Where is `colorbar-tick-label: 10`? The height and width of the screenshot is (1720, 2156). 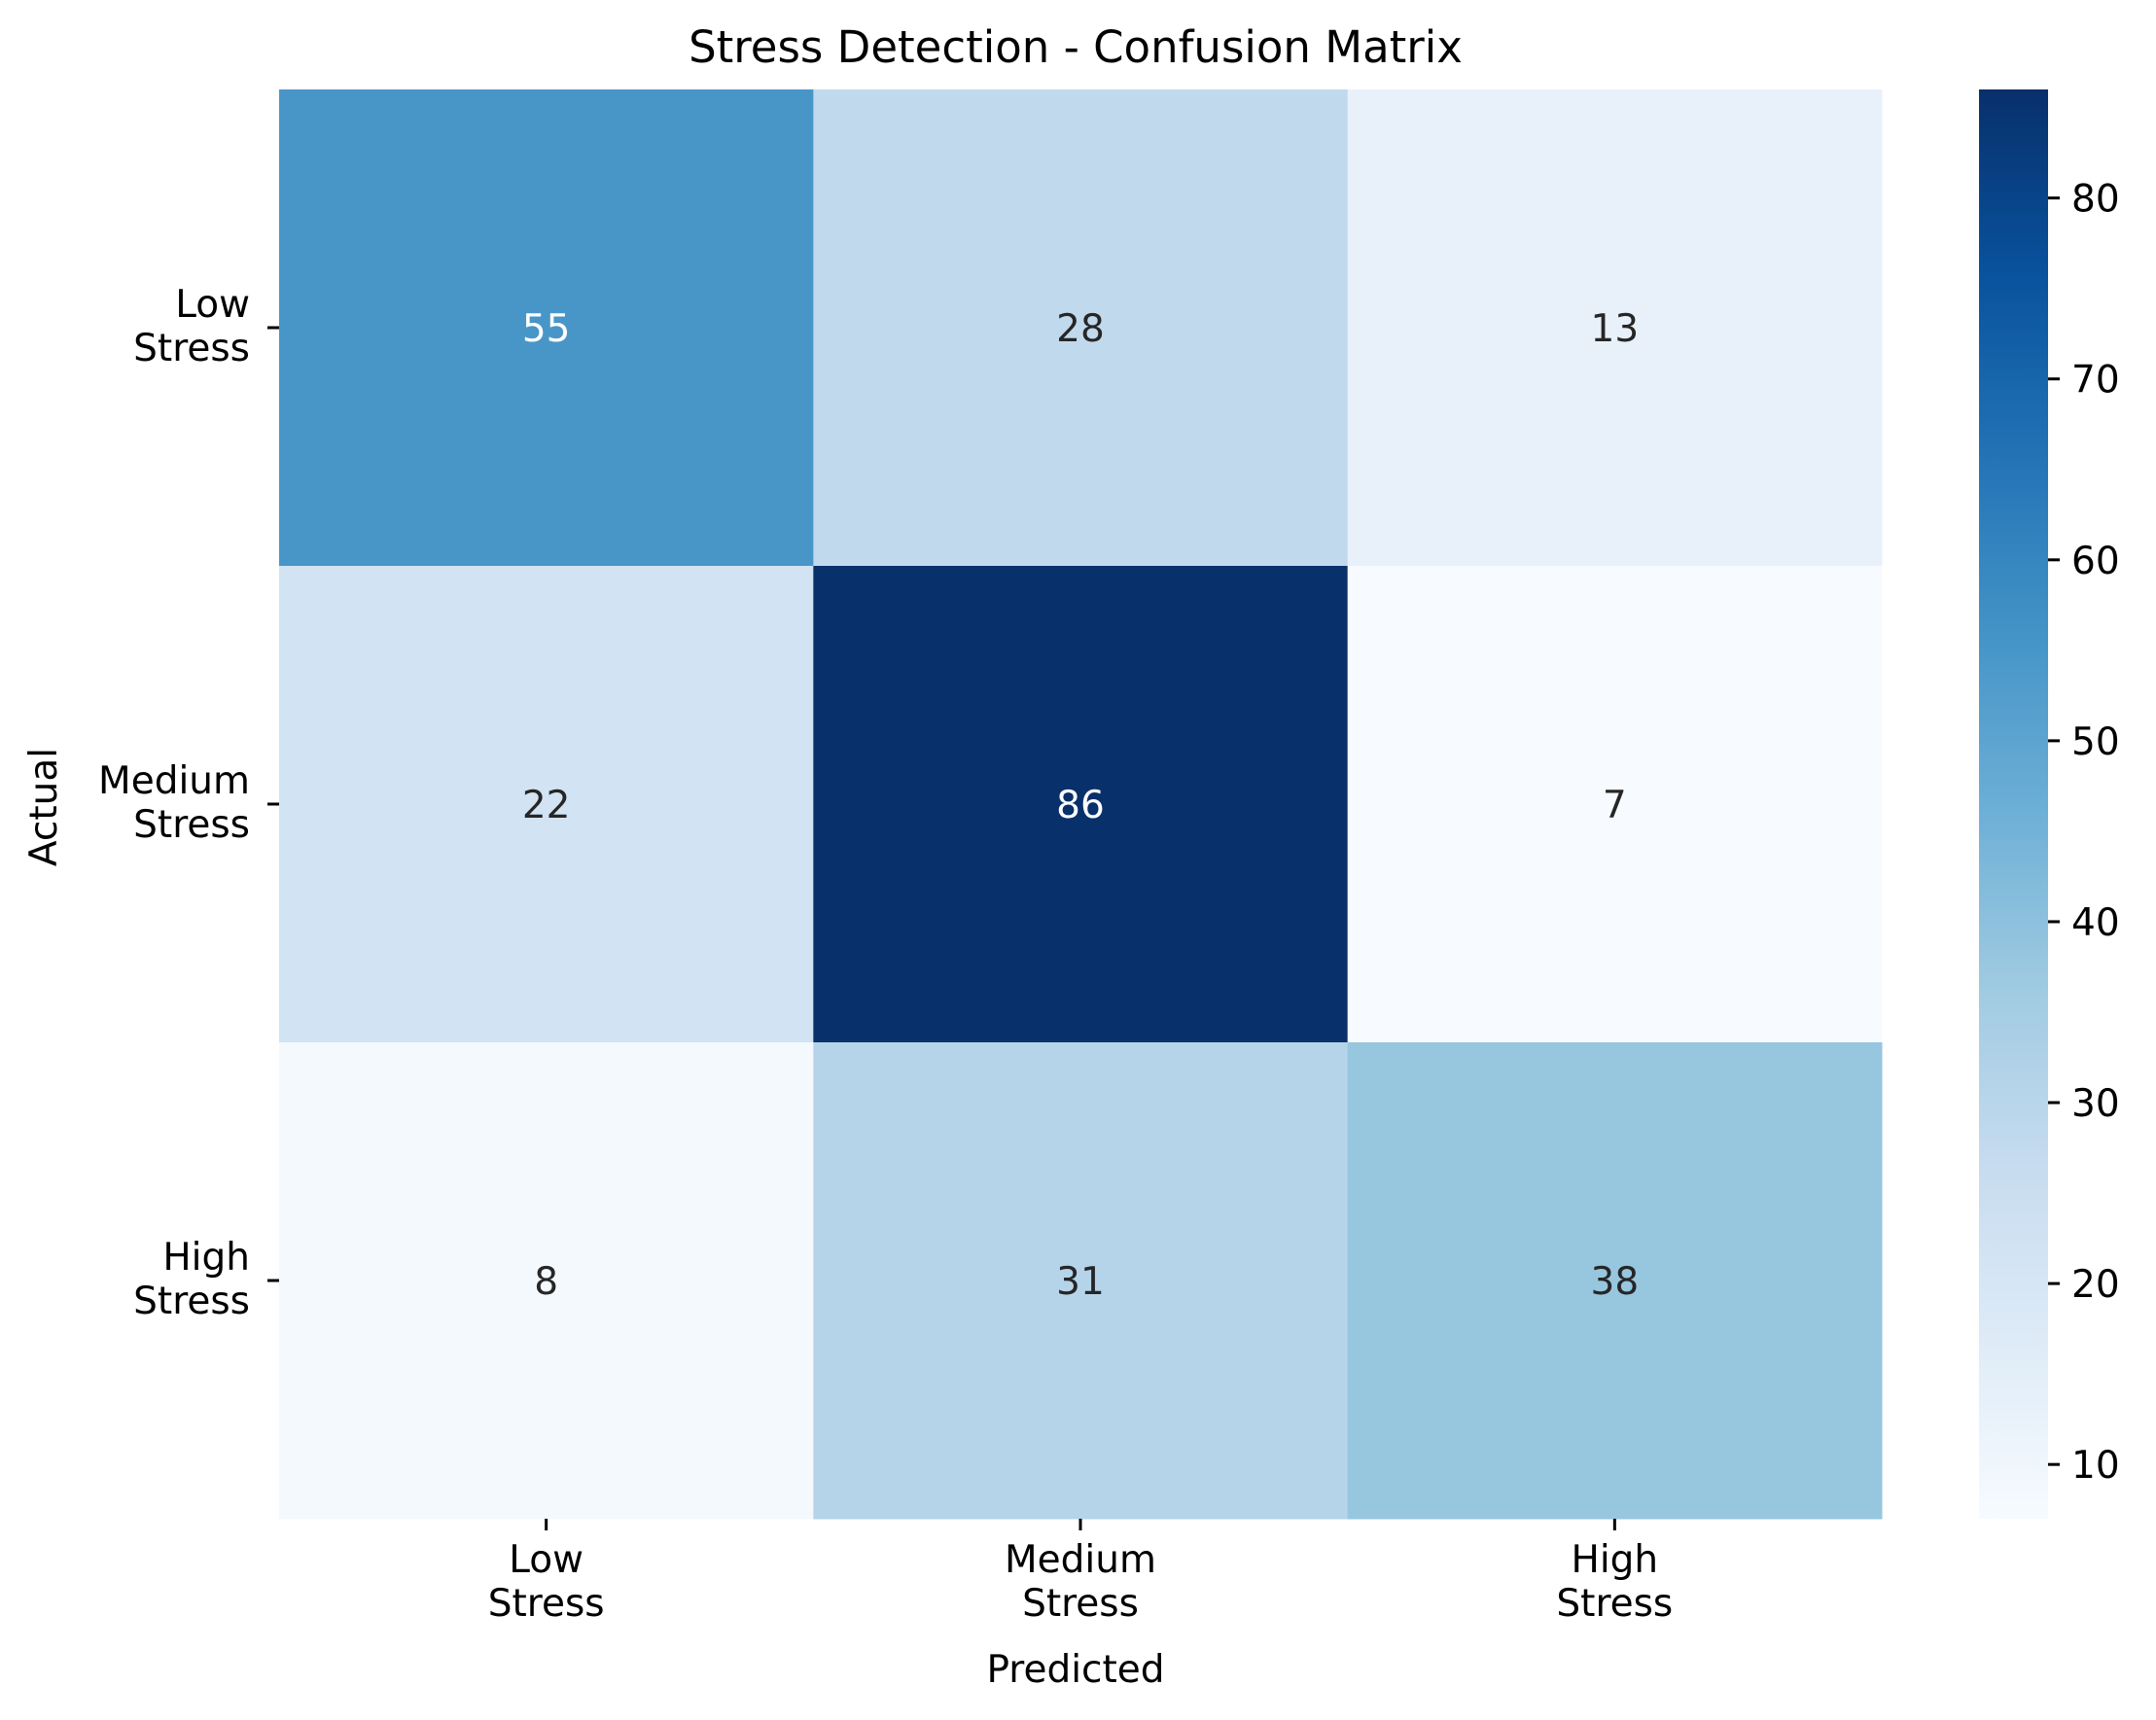
colorbar-tick-label: 10 is located at coordinates (2095, 1466).